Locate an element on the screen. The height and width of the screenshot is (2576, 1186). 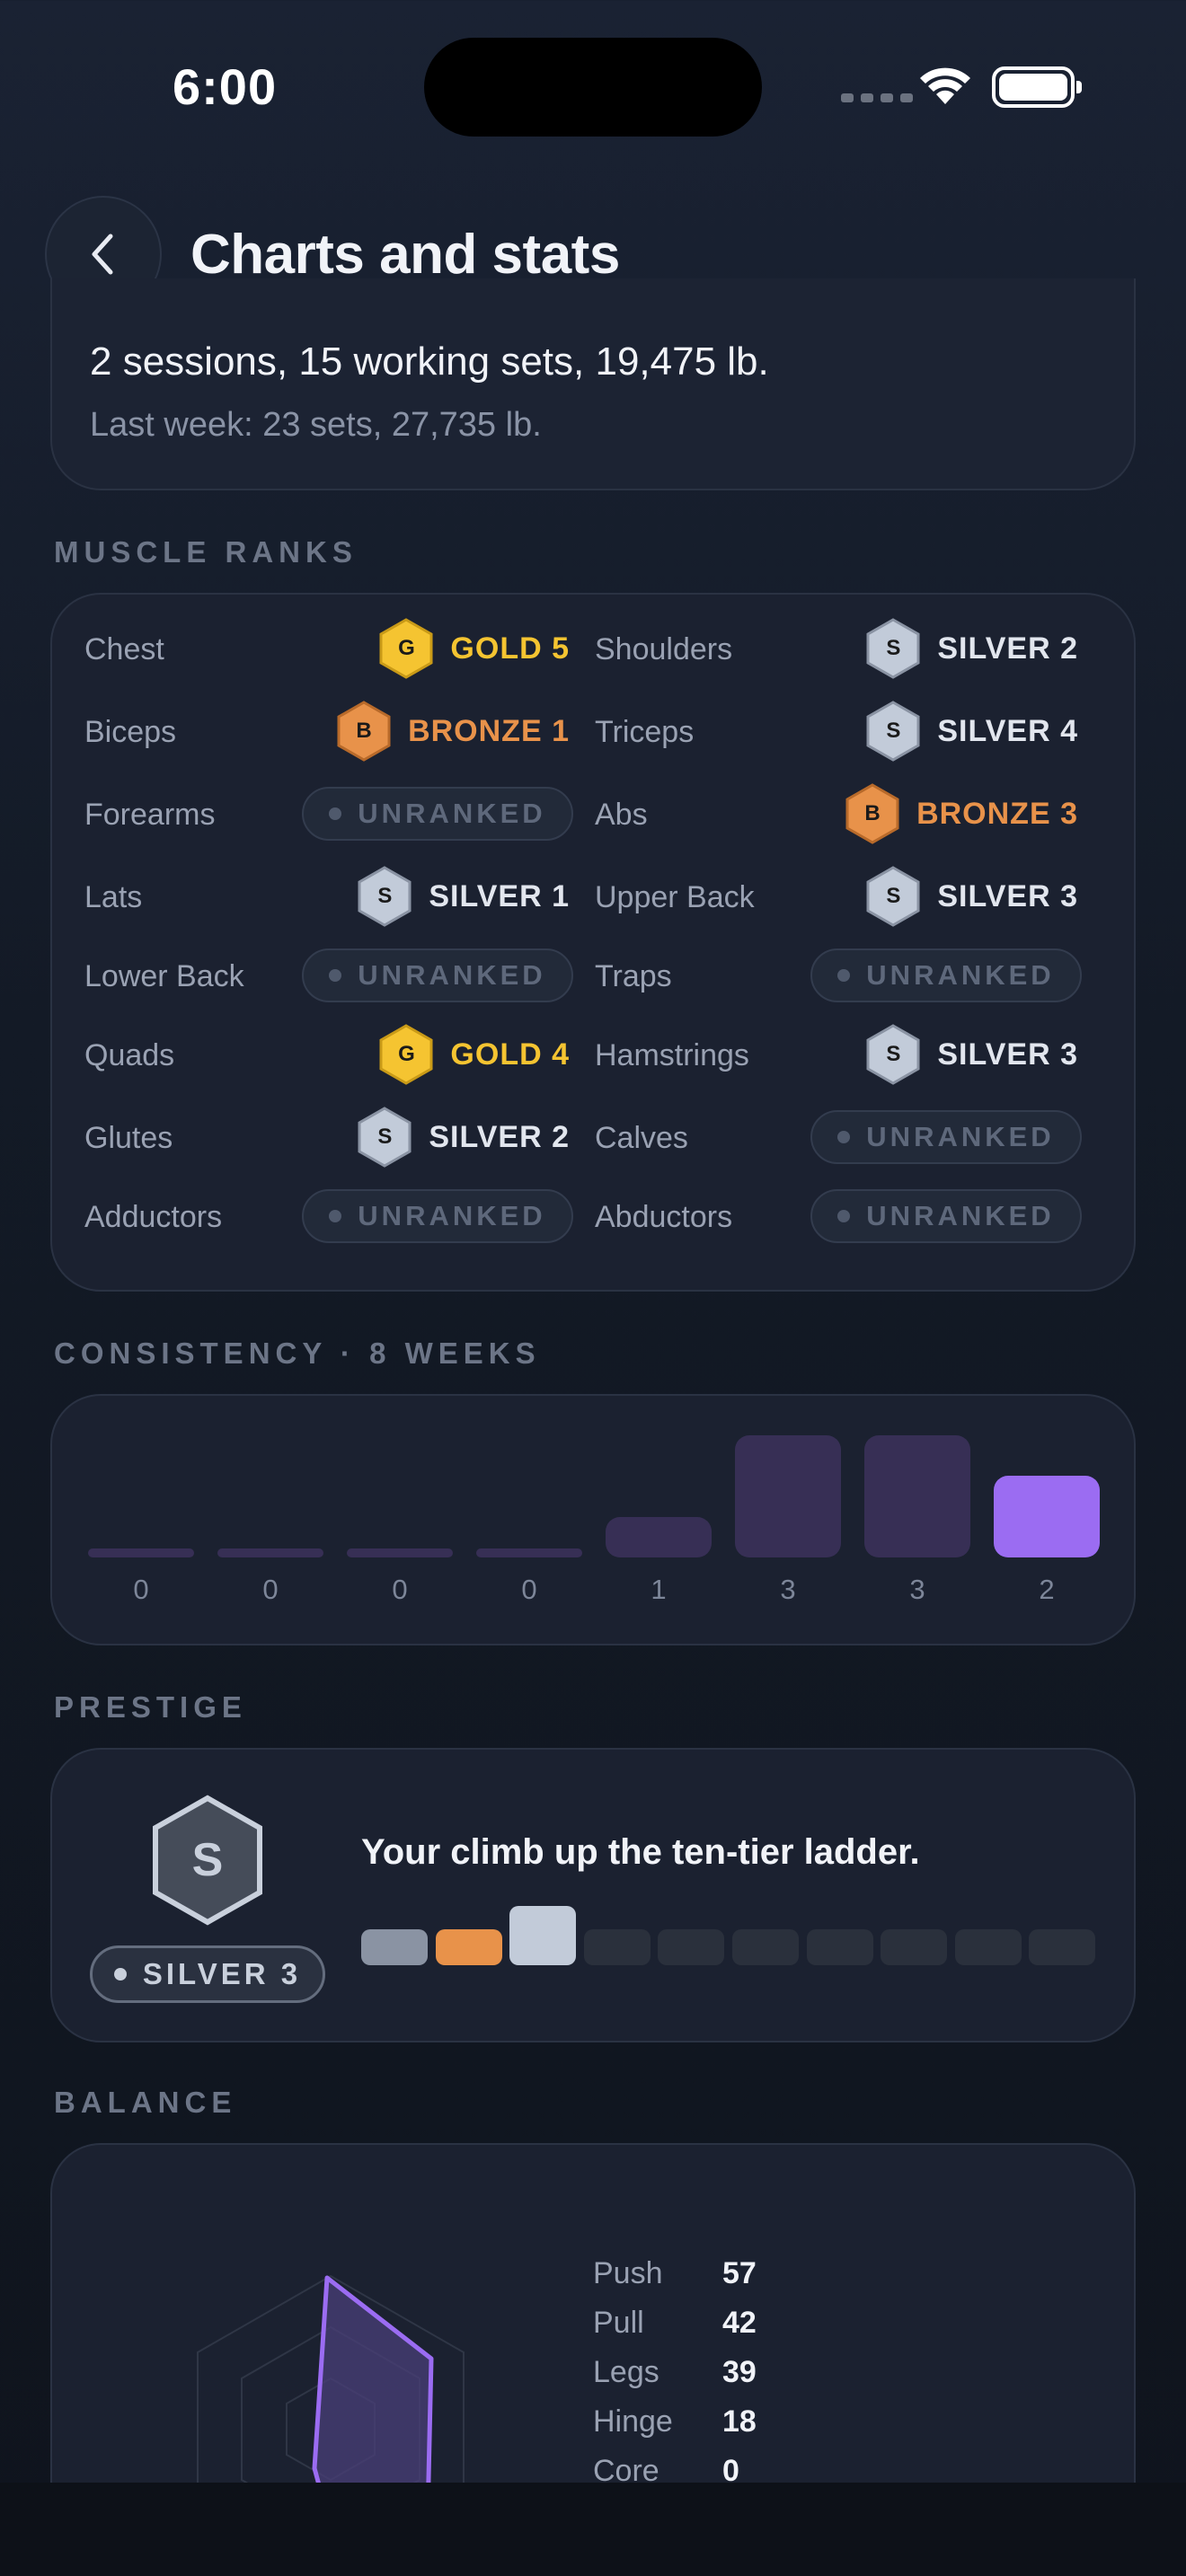
muscle-rank-row: Glutes S SILVER 2 Calves UNRANKED is located at coordinates (593, 1137).